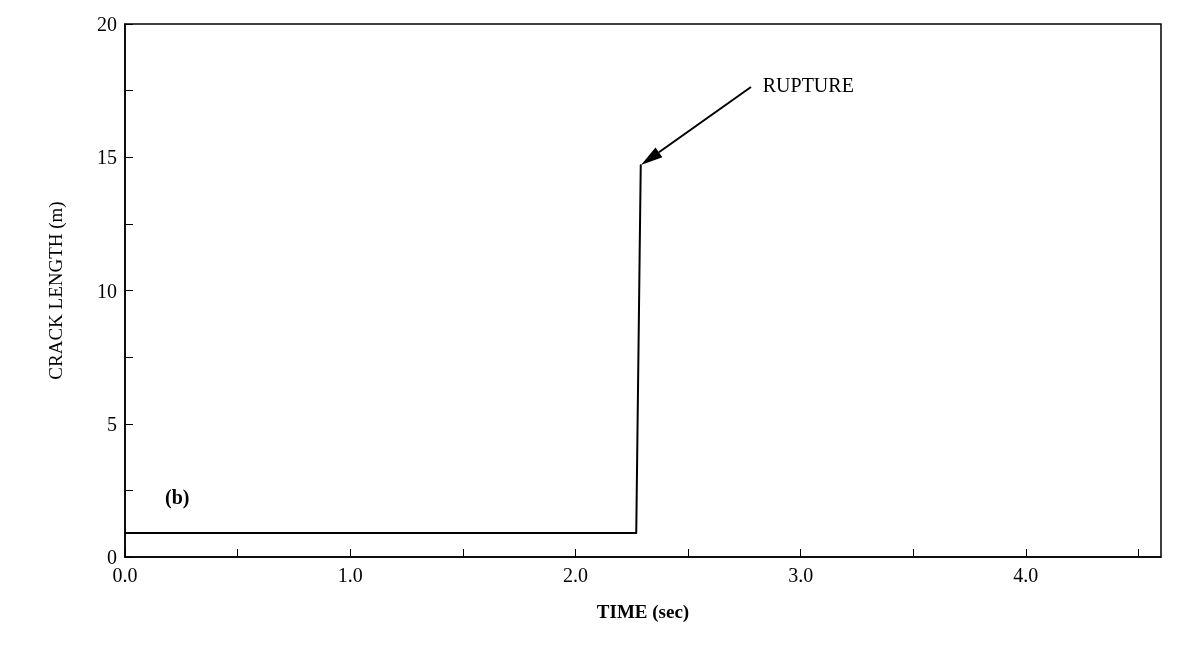 Image resolution: width=1177 pixels, height=656 pixels. What do you see at coordinates (177, 497) in the screenshot?
I see `annotation: (b)` at bounding box center [177, 497].